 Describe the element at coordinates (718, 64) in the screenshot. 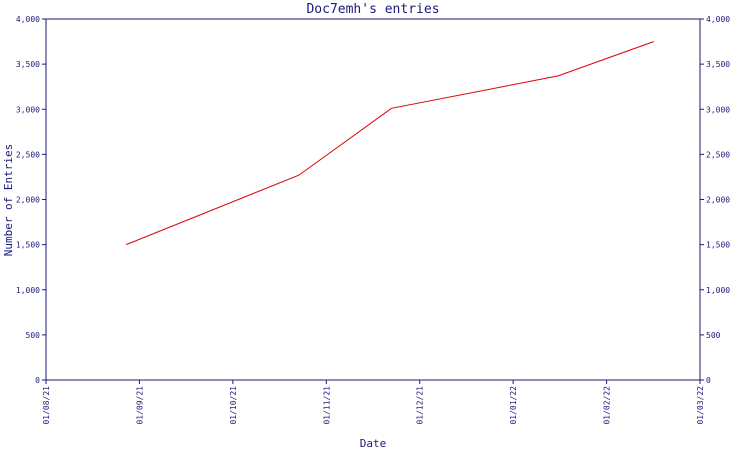

I see `y-tick-label-right: 3,500` at that location.